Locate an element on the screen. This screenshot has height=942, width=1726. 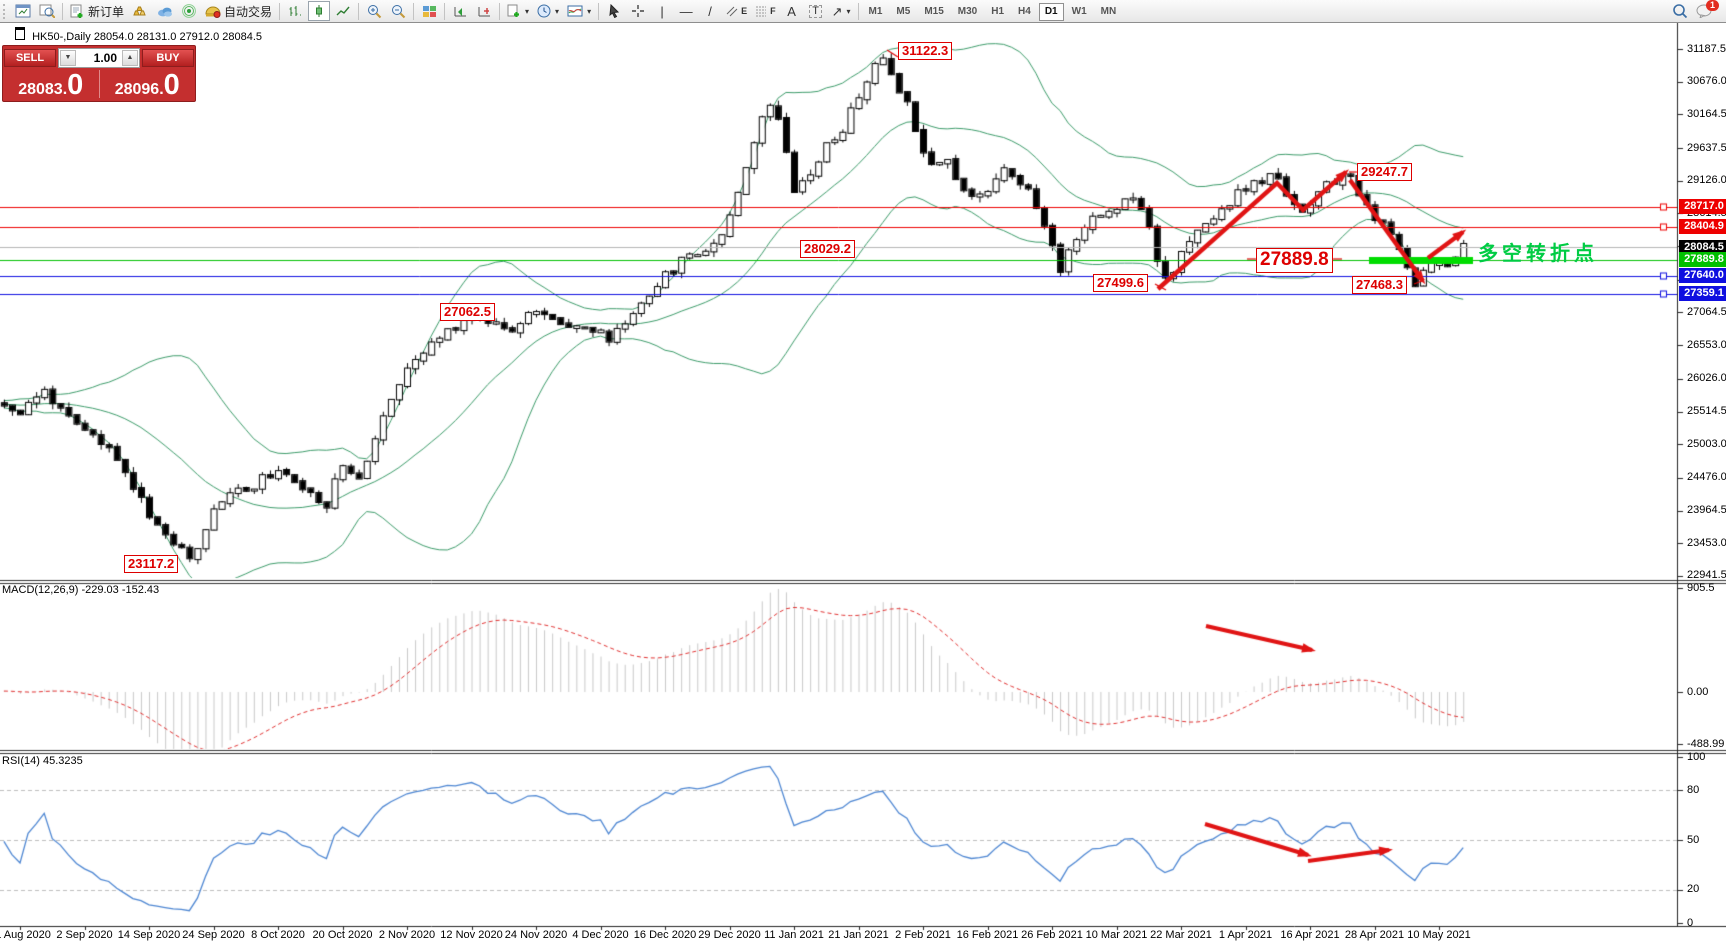
signals-button is located at coordinates (189, 11).